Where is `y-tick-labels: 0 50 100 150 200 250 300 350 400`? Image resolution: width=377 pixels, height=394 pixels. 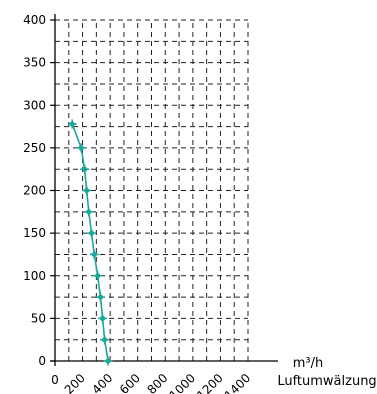
y-tick-labels: 0 50 100 150 200 250 300 350 400 is located at coordinates (39, 190).